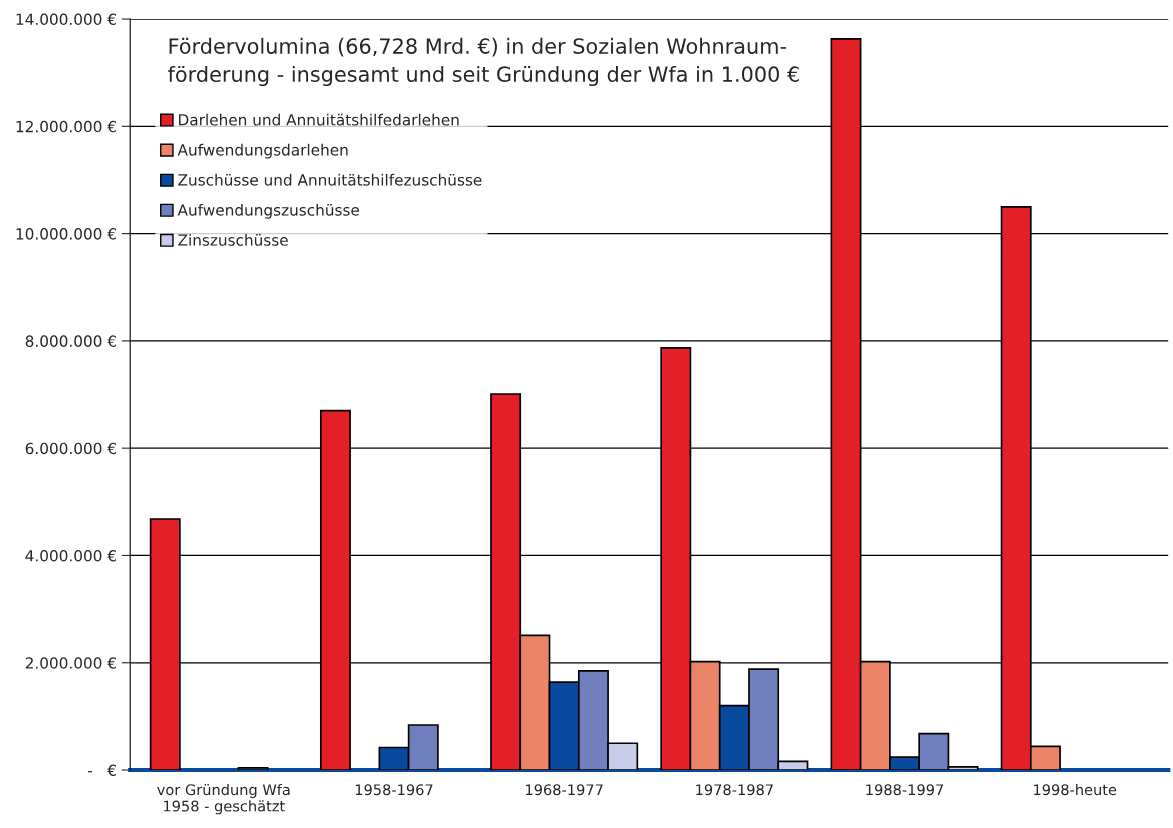 The height and width of the screenshot is (828, 1173). I want to click on legend-label: Aufwendungszuschüsse, so click(268, 211).